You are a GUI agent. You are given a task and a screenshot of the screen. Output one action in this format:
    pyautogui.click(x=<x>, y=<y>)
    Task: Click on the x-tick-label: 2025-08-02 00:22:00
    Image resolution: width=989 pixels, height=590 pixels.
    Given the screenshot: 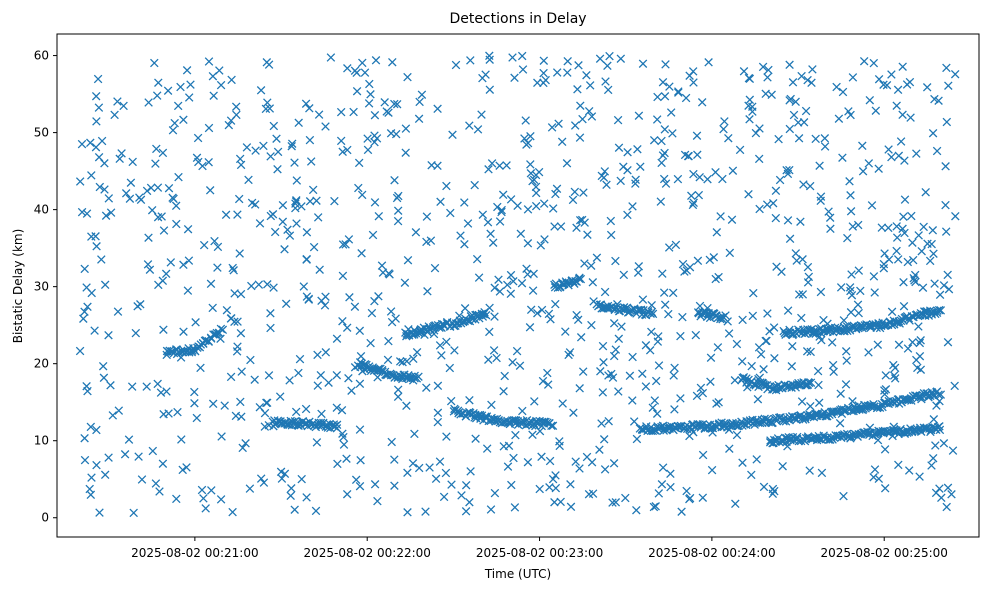 What is the action you would take?
    pyautogui.click(x=366, y=553)
    